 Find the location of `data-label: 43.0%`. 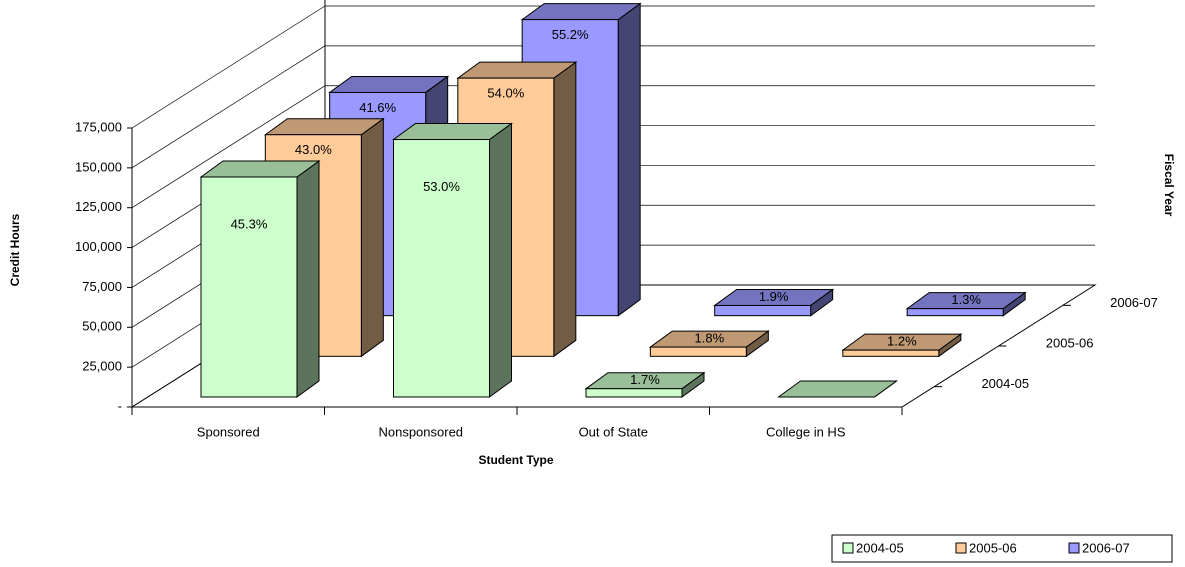

data-label: 43.0% is located at coordinates (313, 149).